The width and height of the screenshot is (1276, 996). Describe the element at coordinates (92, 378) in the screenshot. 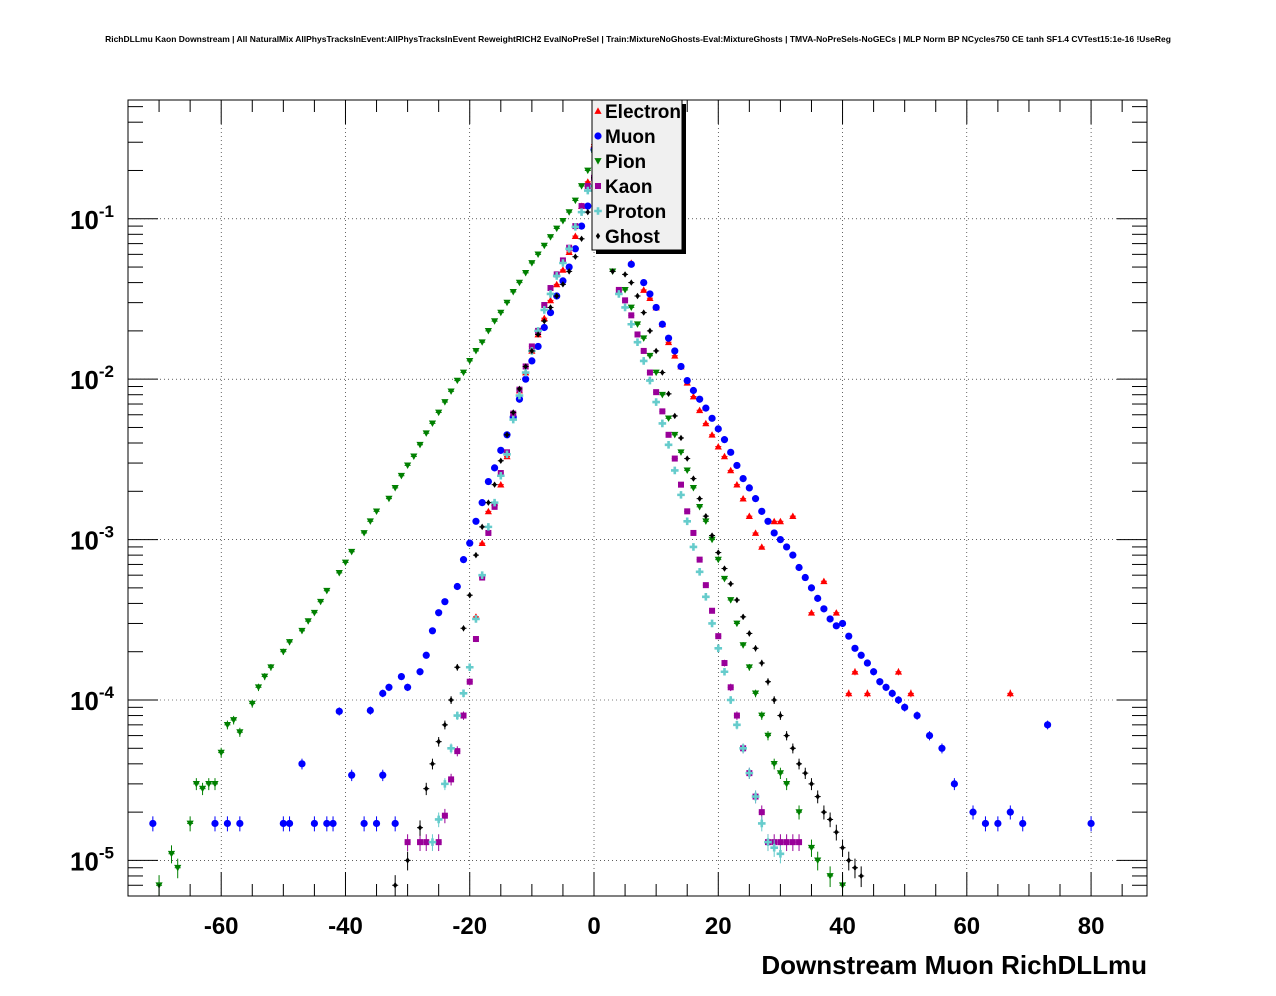

I see `y-tick-label: 10⁻²` at that location.